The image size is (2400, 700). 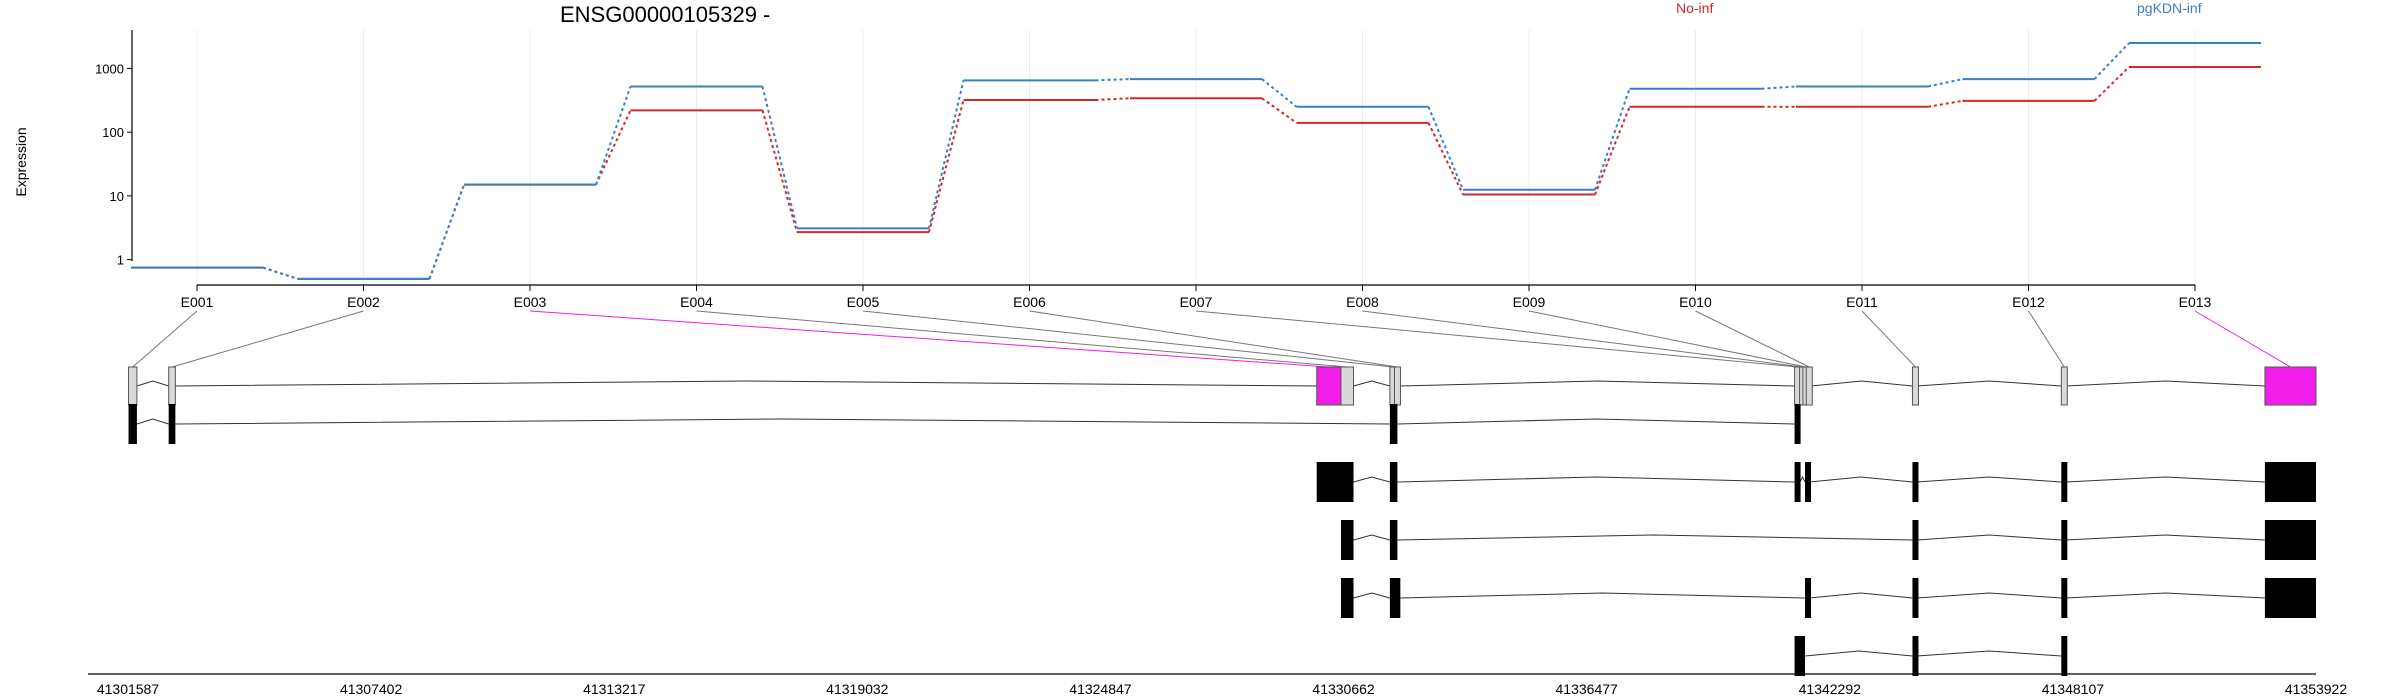 What do you see at coordinates (128, 689) in the screenshot?
I see `coord-tick-label: 41301587` at bounding box center [128, 689].